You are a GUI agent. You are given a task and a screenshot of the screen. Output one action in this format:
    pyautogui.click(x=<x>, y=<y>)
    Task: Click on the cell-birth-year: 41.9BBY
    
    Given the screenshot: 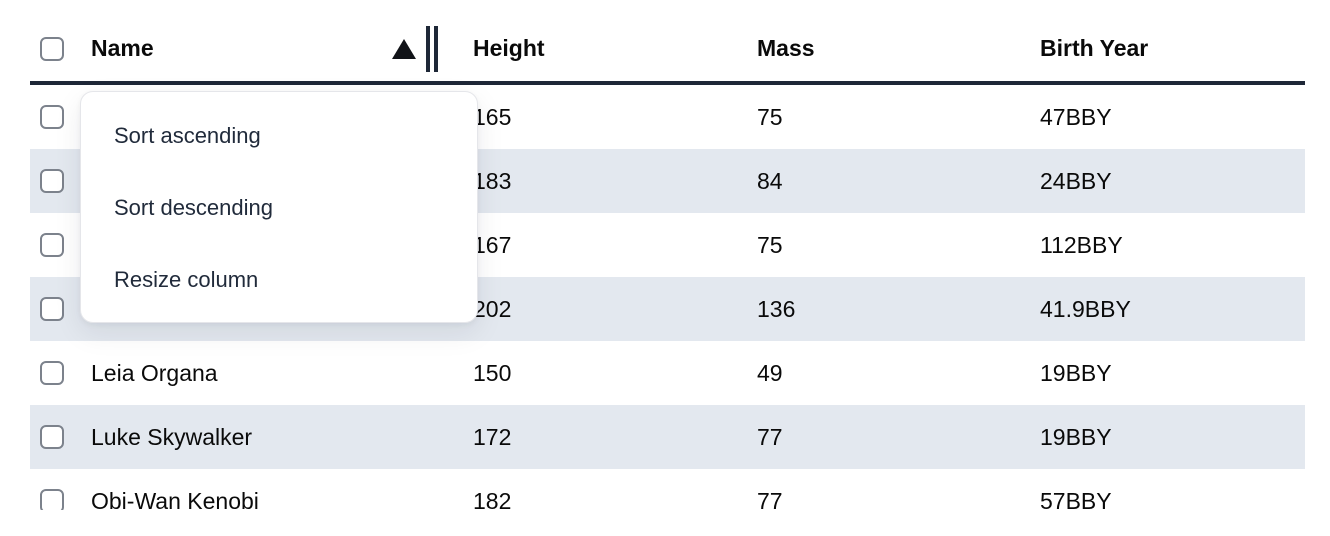 What is the action you would take?
    pyautogui.click(x=1085, y=308)
    